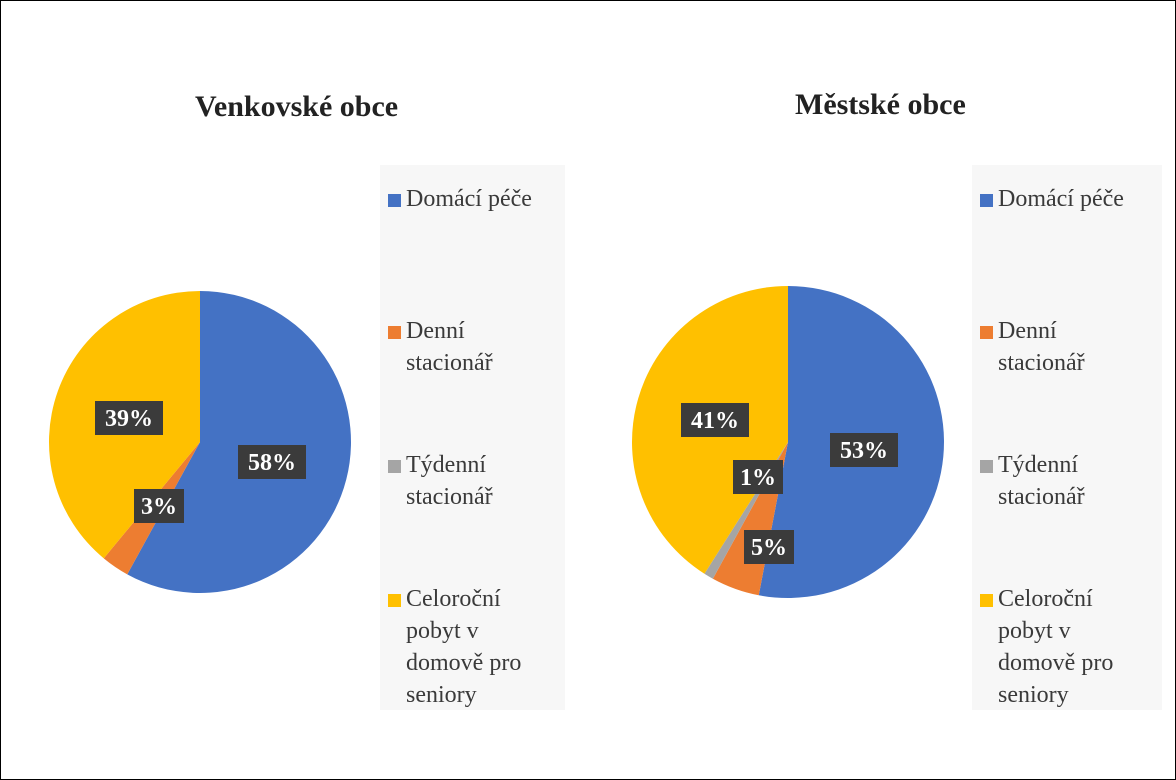 The image size is (1176, 780). I want to click on data-label-box-tydenni-stacionar, so click(758, 477).